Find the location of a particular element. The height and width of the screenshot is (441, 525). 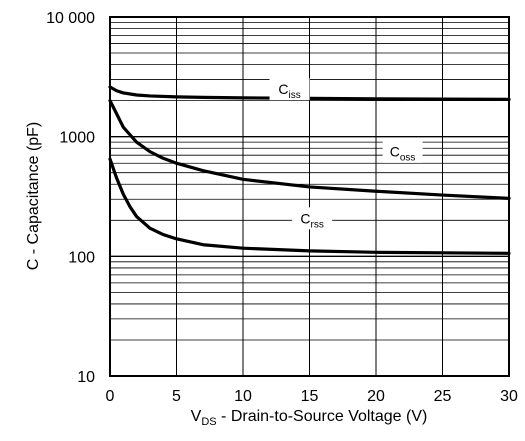

series-label-coss: Coss is located at coordinates (403, 154).